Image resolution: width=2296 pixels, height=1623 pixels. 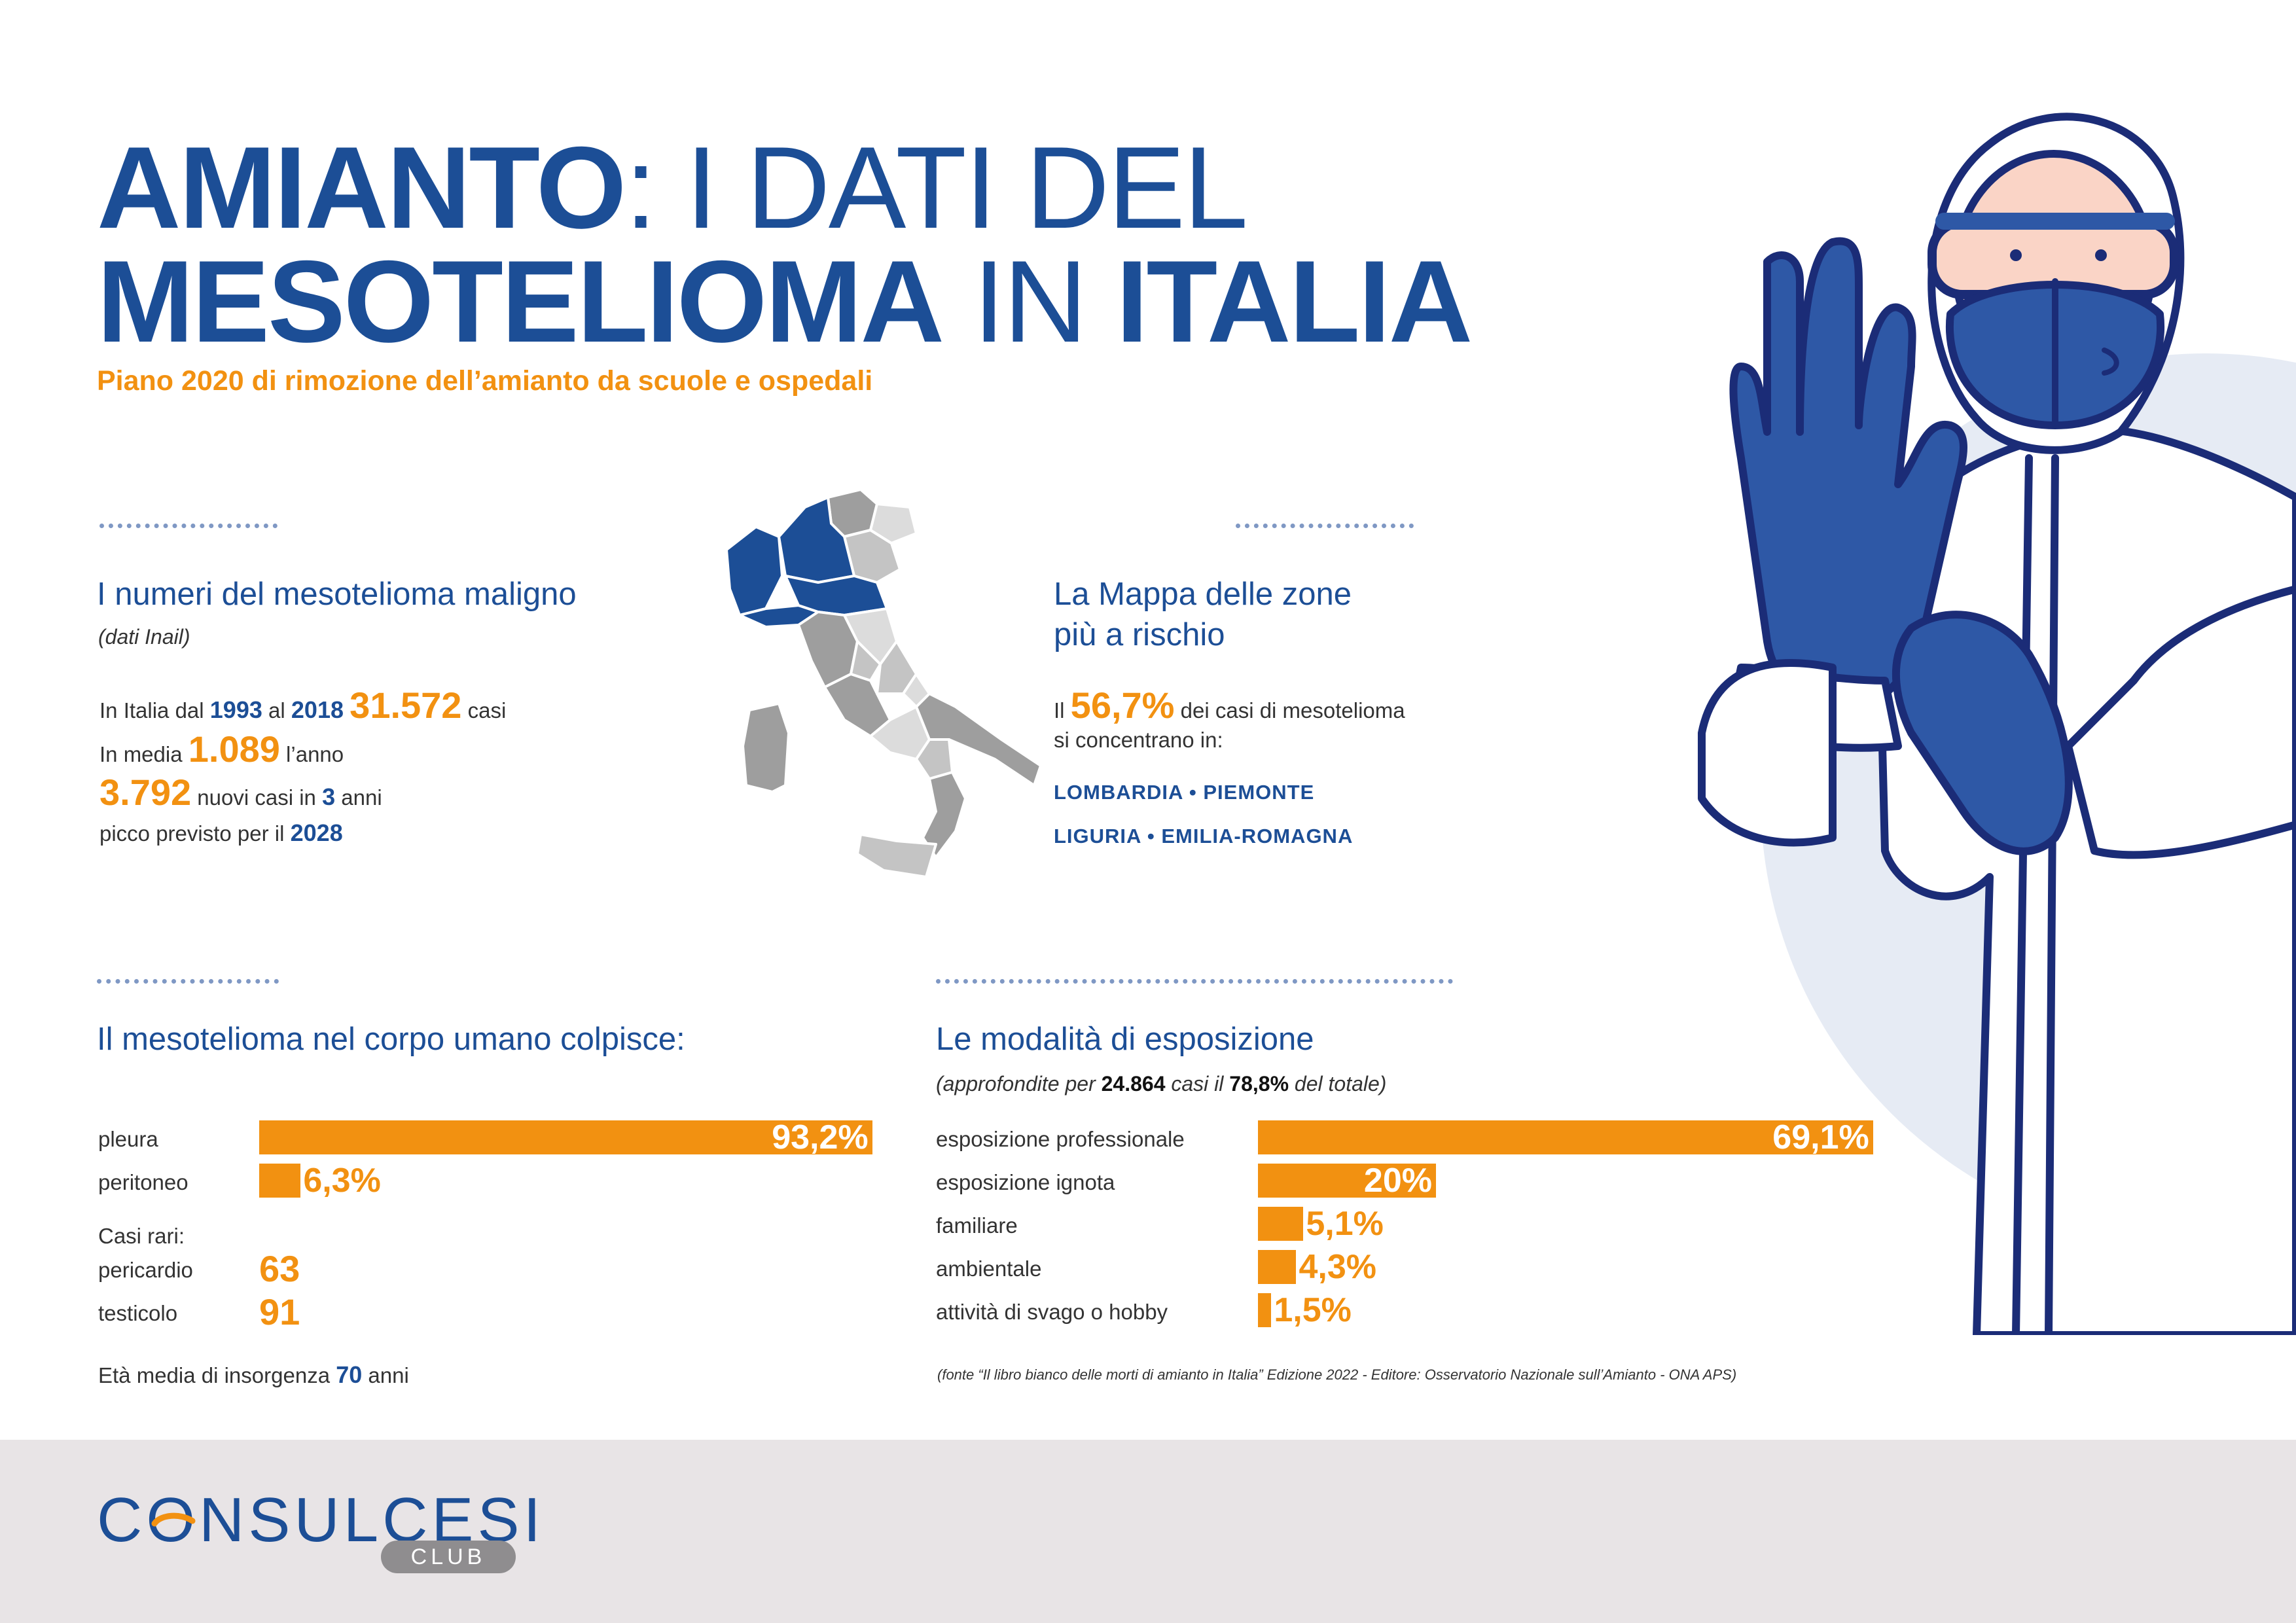 I want to click on map-region-sardegna, so click(x=766, y=747).